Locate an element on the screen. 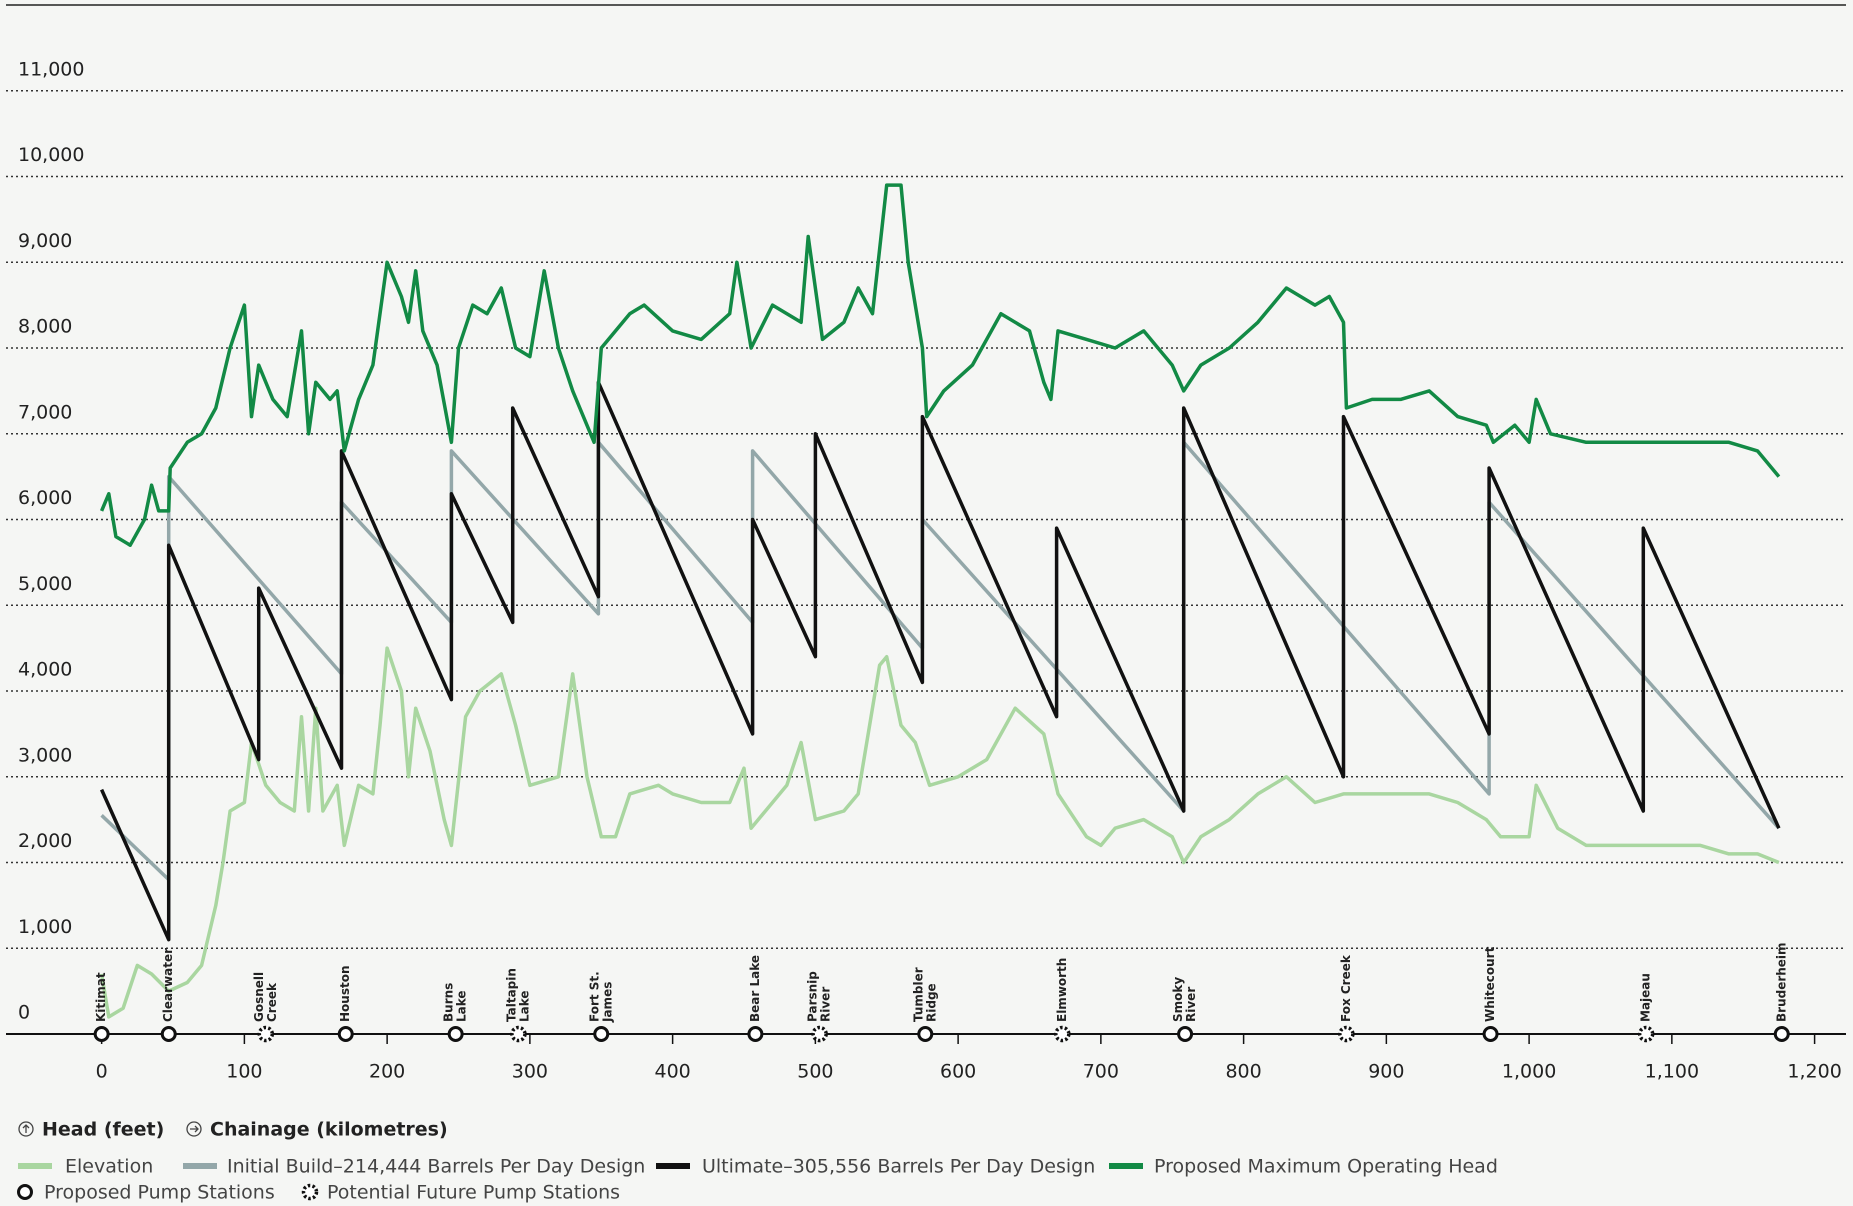  up-arrow is located at coordinates (26, 1128).